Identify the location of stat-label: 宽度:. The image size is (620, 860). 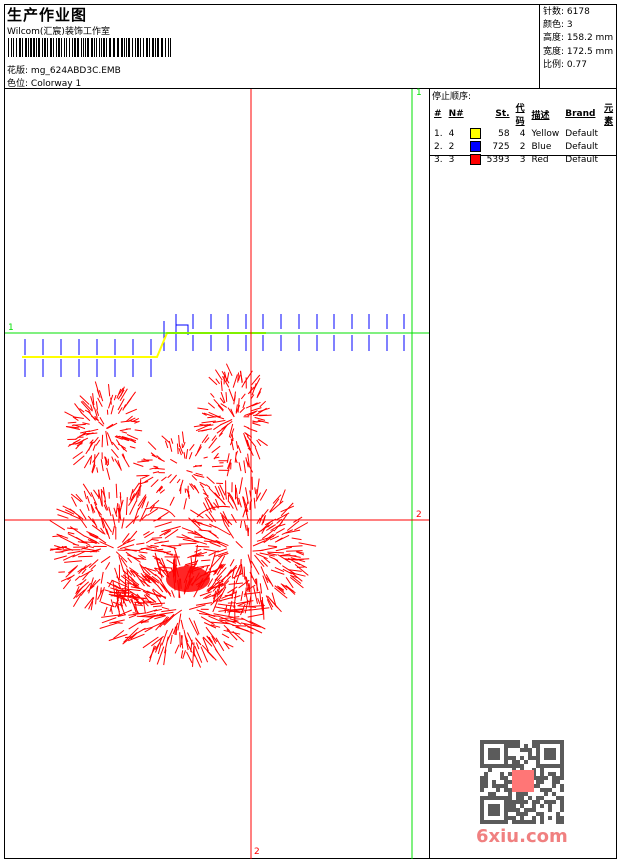
(554, 51).